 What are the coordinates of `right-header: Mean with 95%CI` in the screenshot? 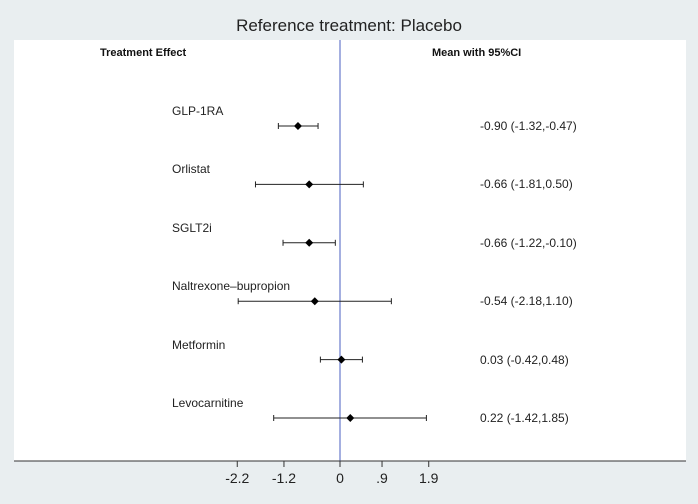 It's located at (477, 53).